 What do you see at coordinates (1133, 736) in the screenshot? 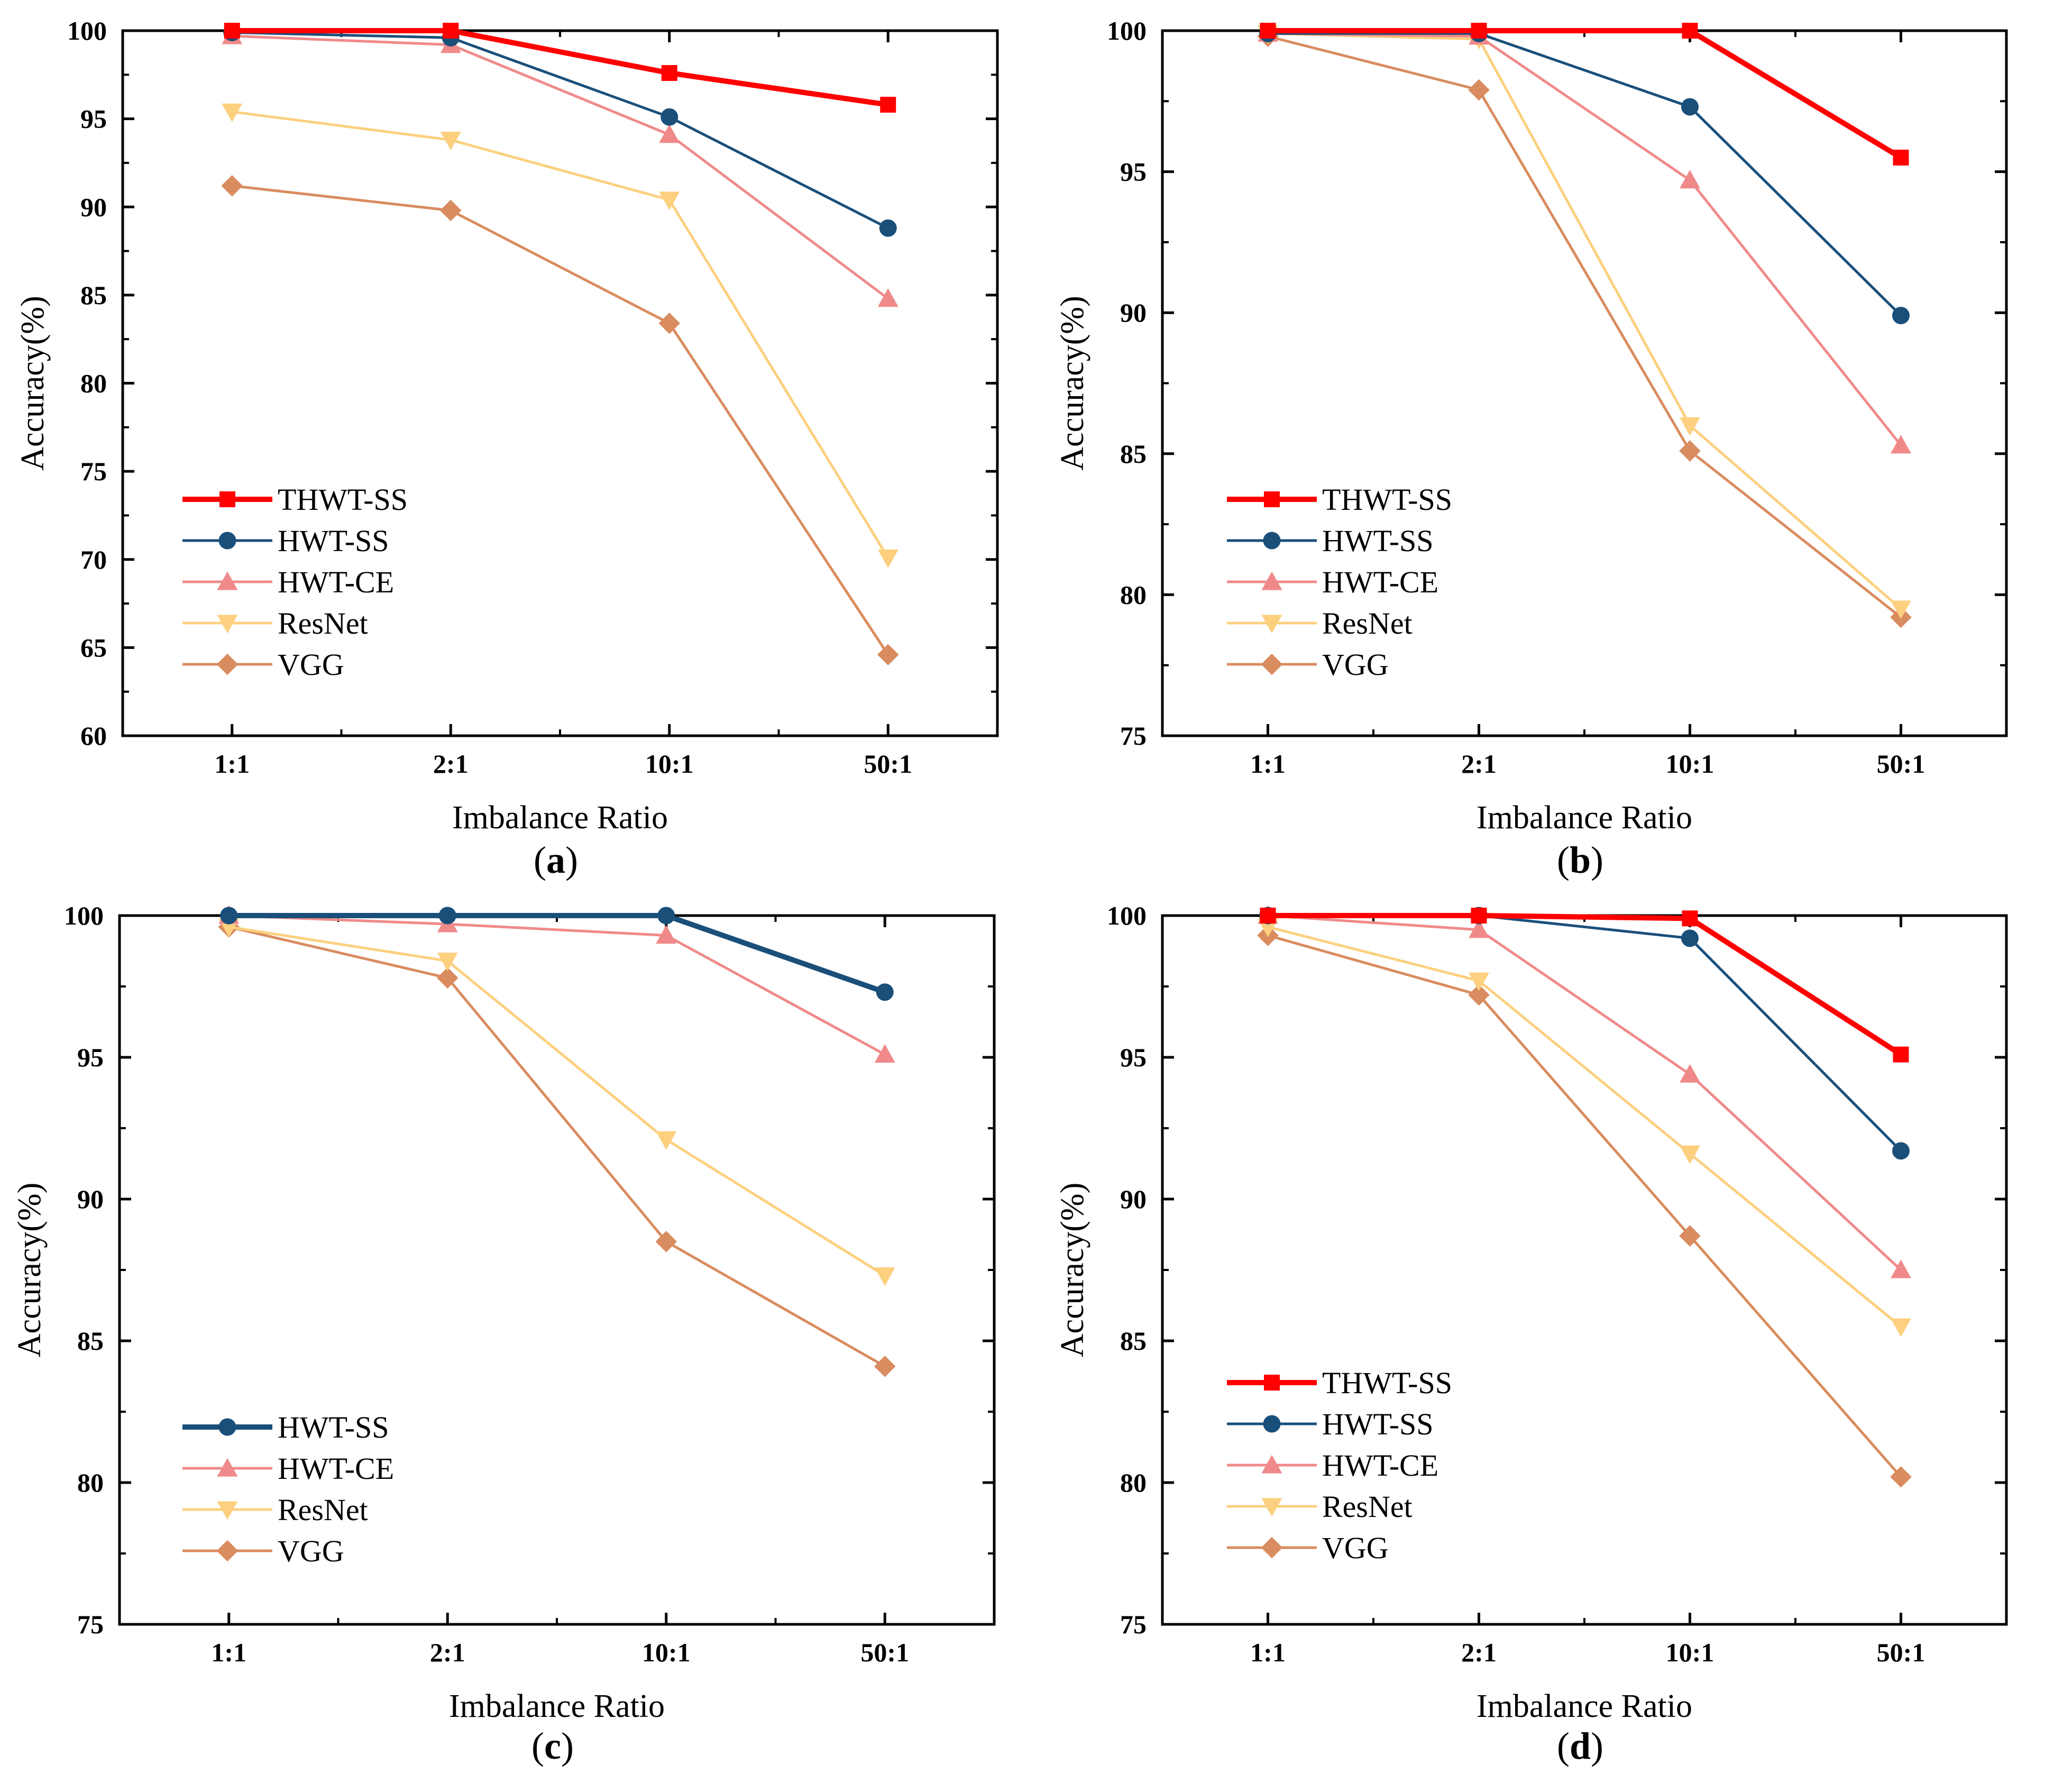
I see `y-tick-label: 75` at bounding box center [1133, 736].